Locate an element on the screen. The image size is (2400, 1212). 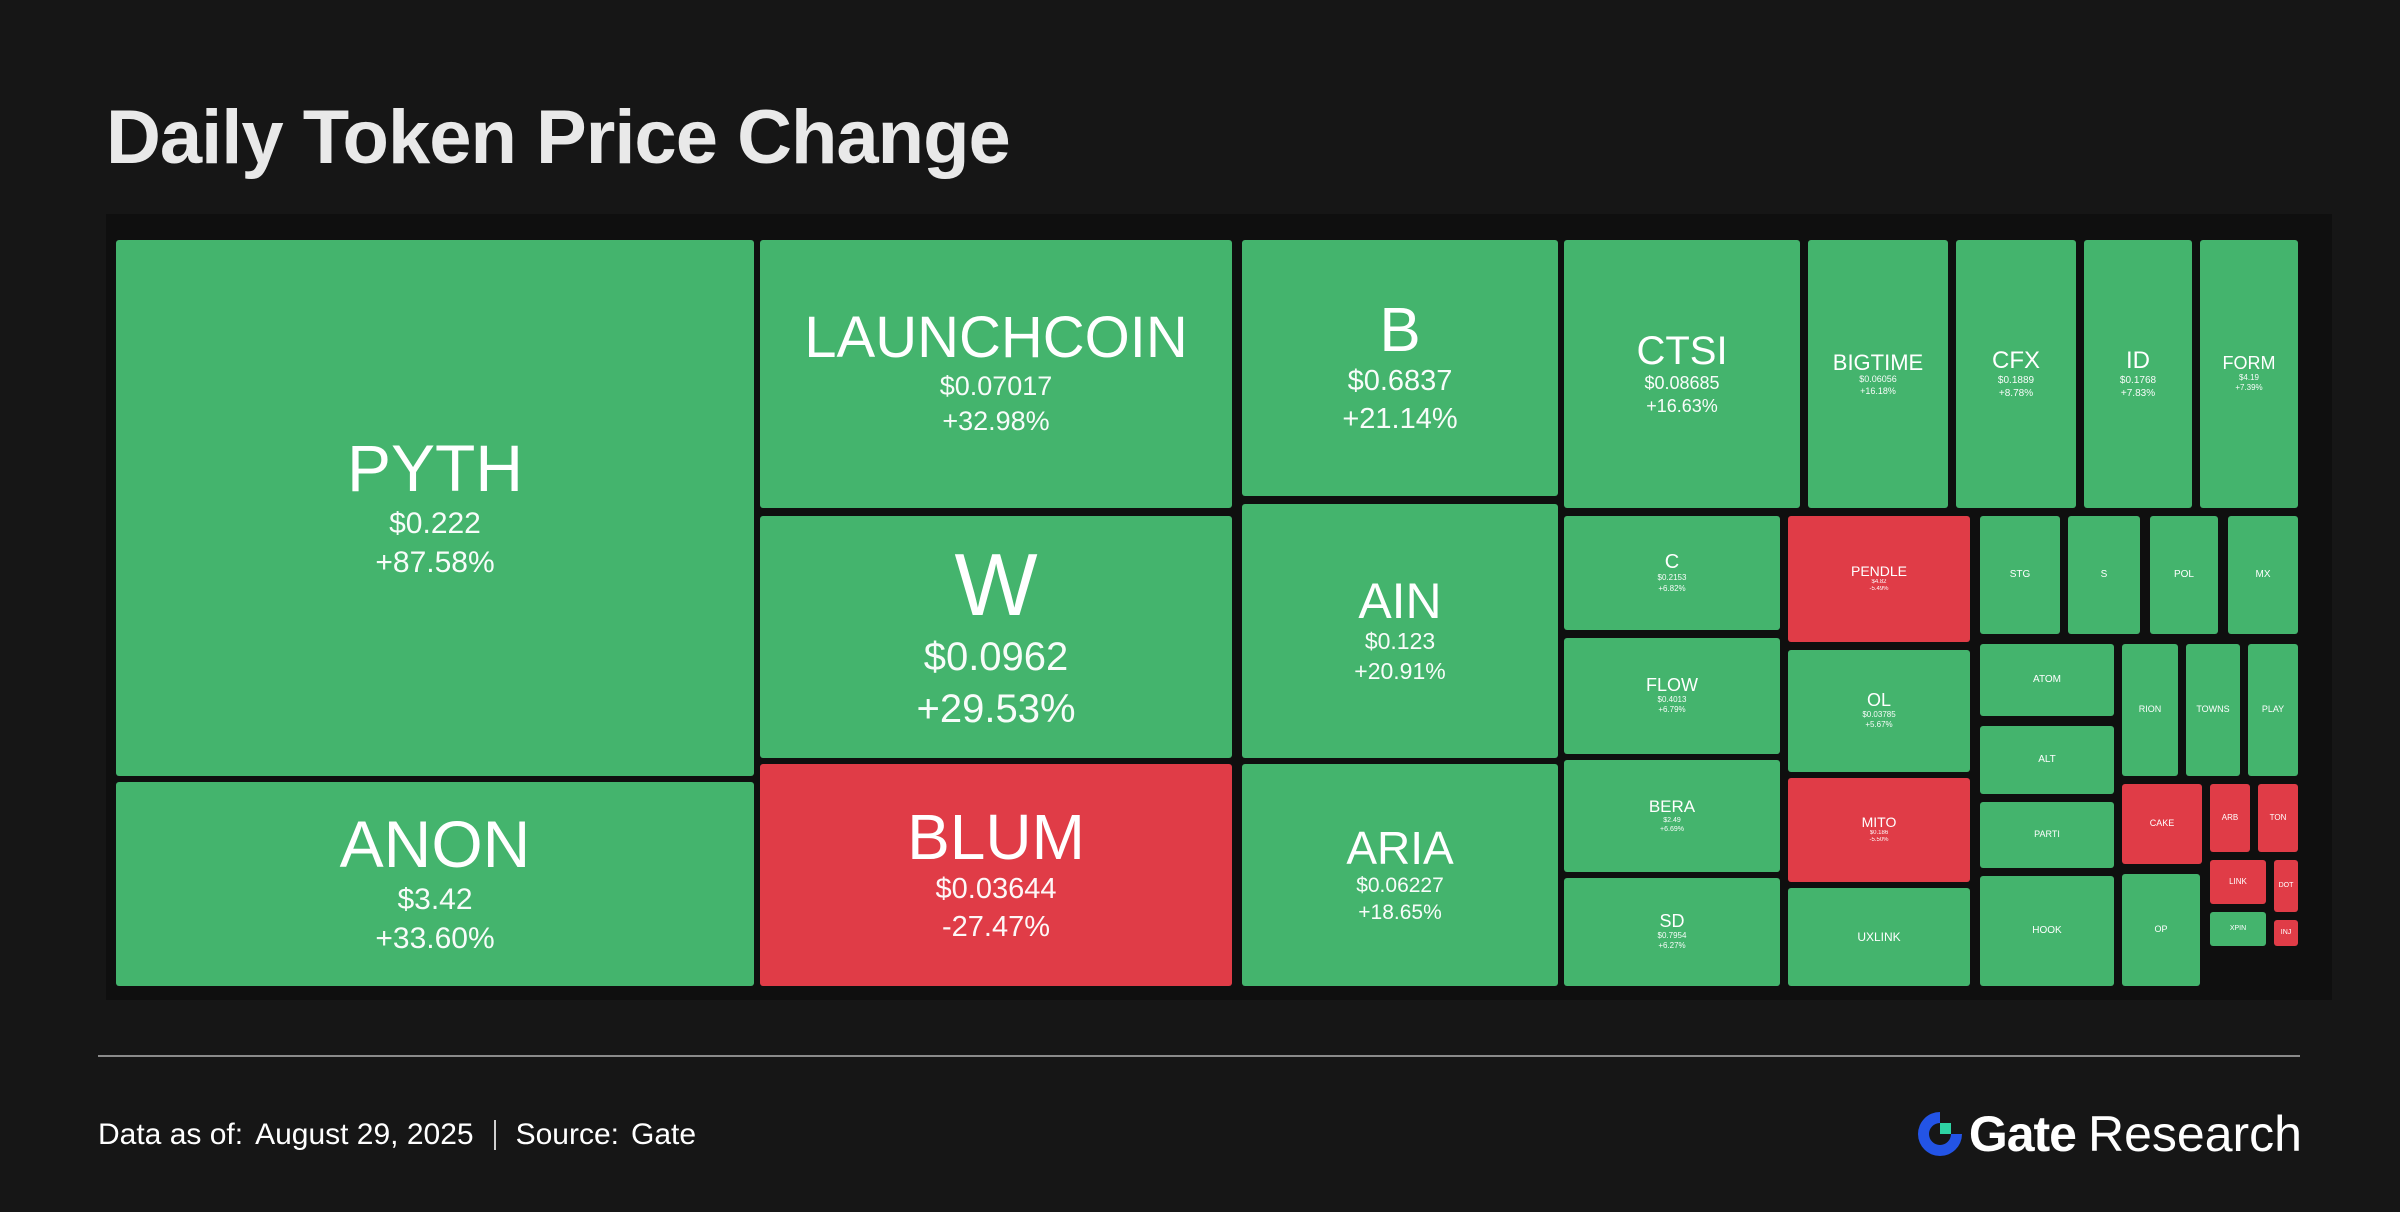
treemap-tile-mx: MX is located at coordinates (2263, 575).